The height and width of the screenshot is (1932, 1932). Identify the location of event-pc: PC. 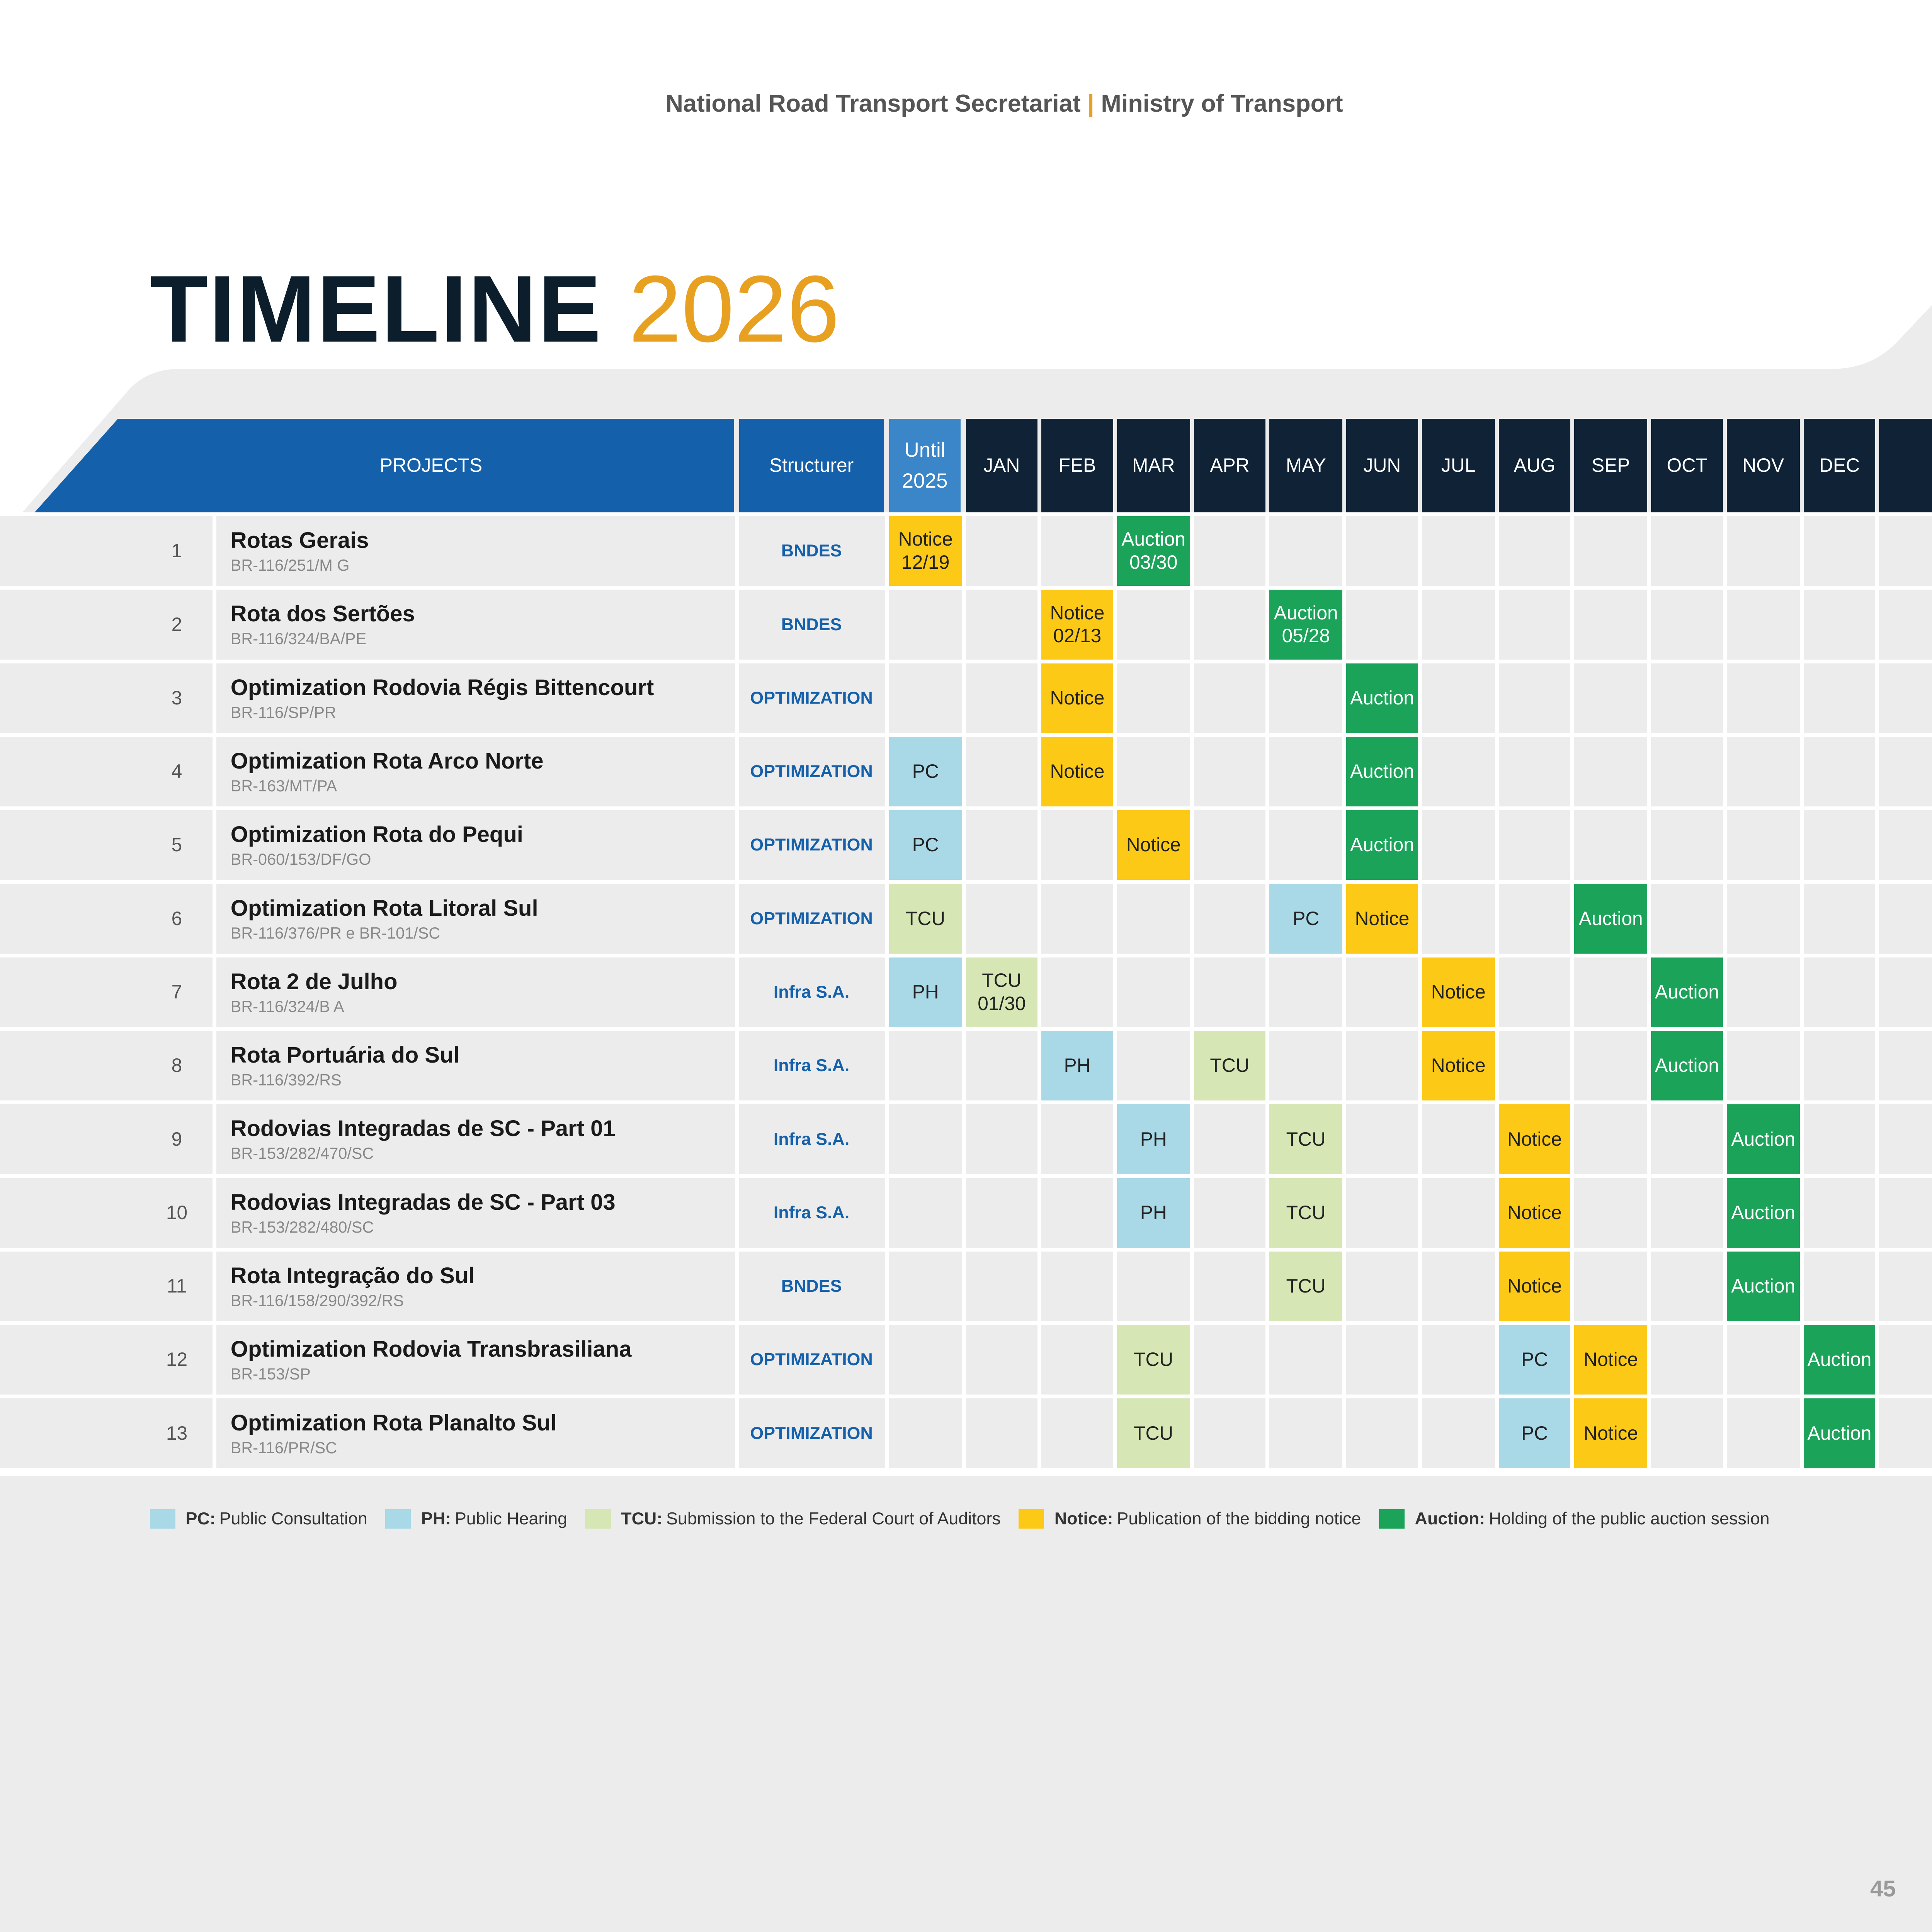
(1306, 919).